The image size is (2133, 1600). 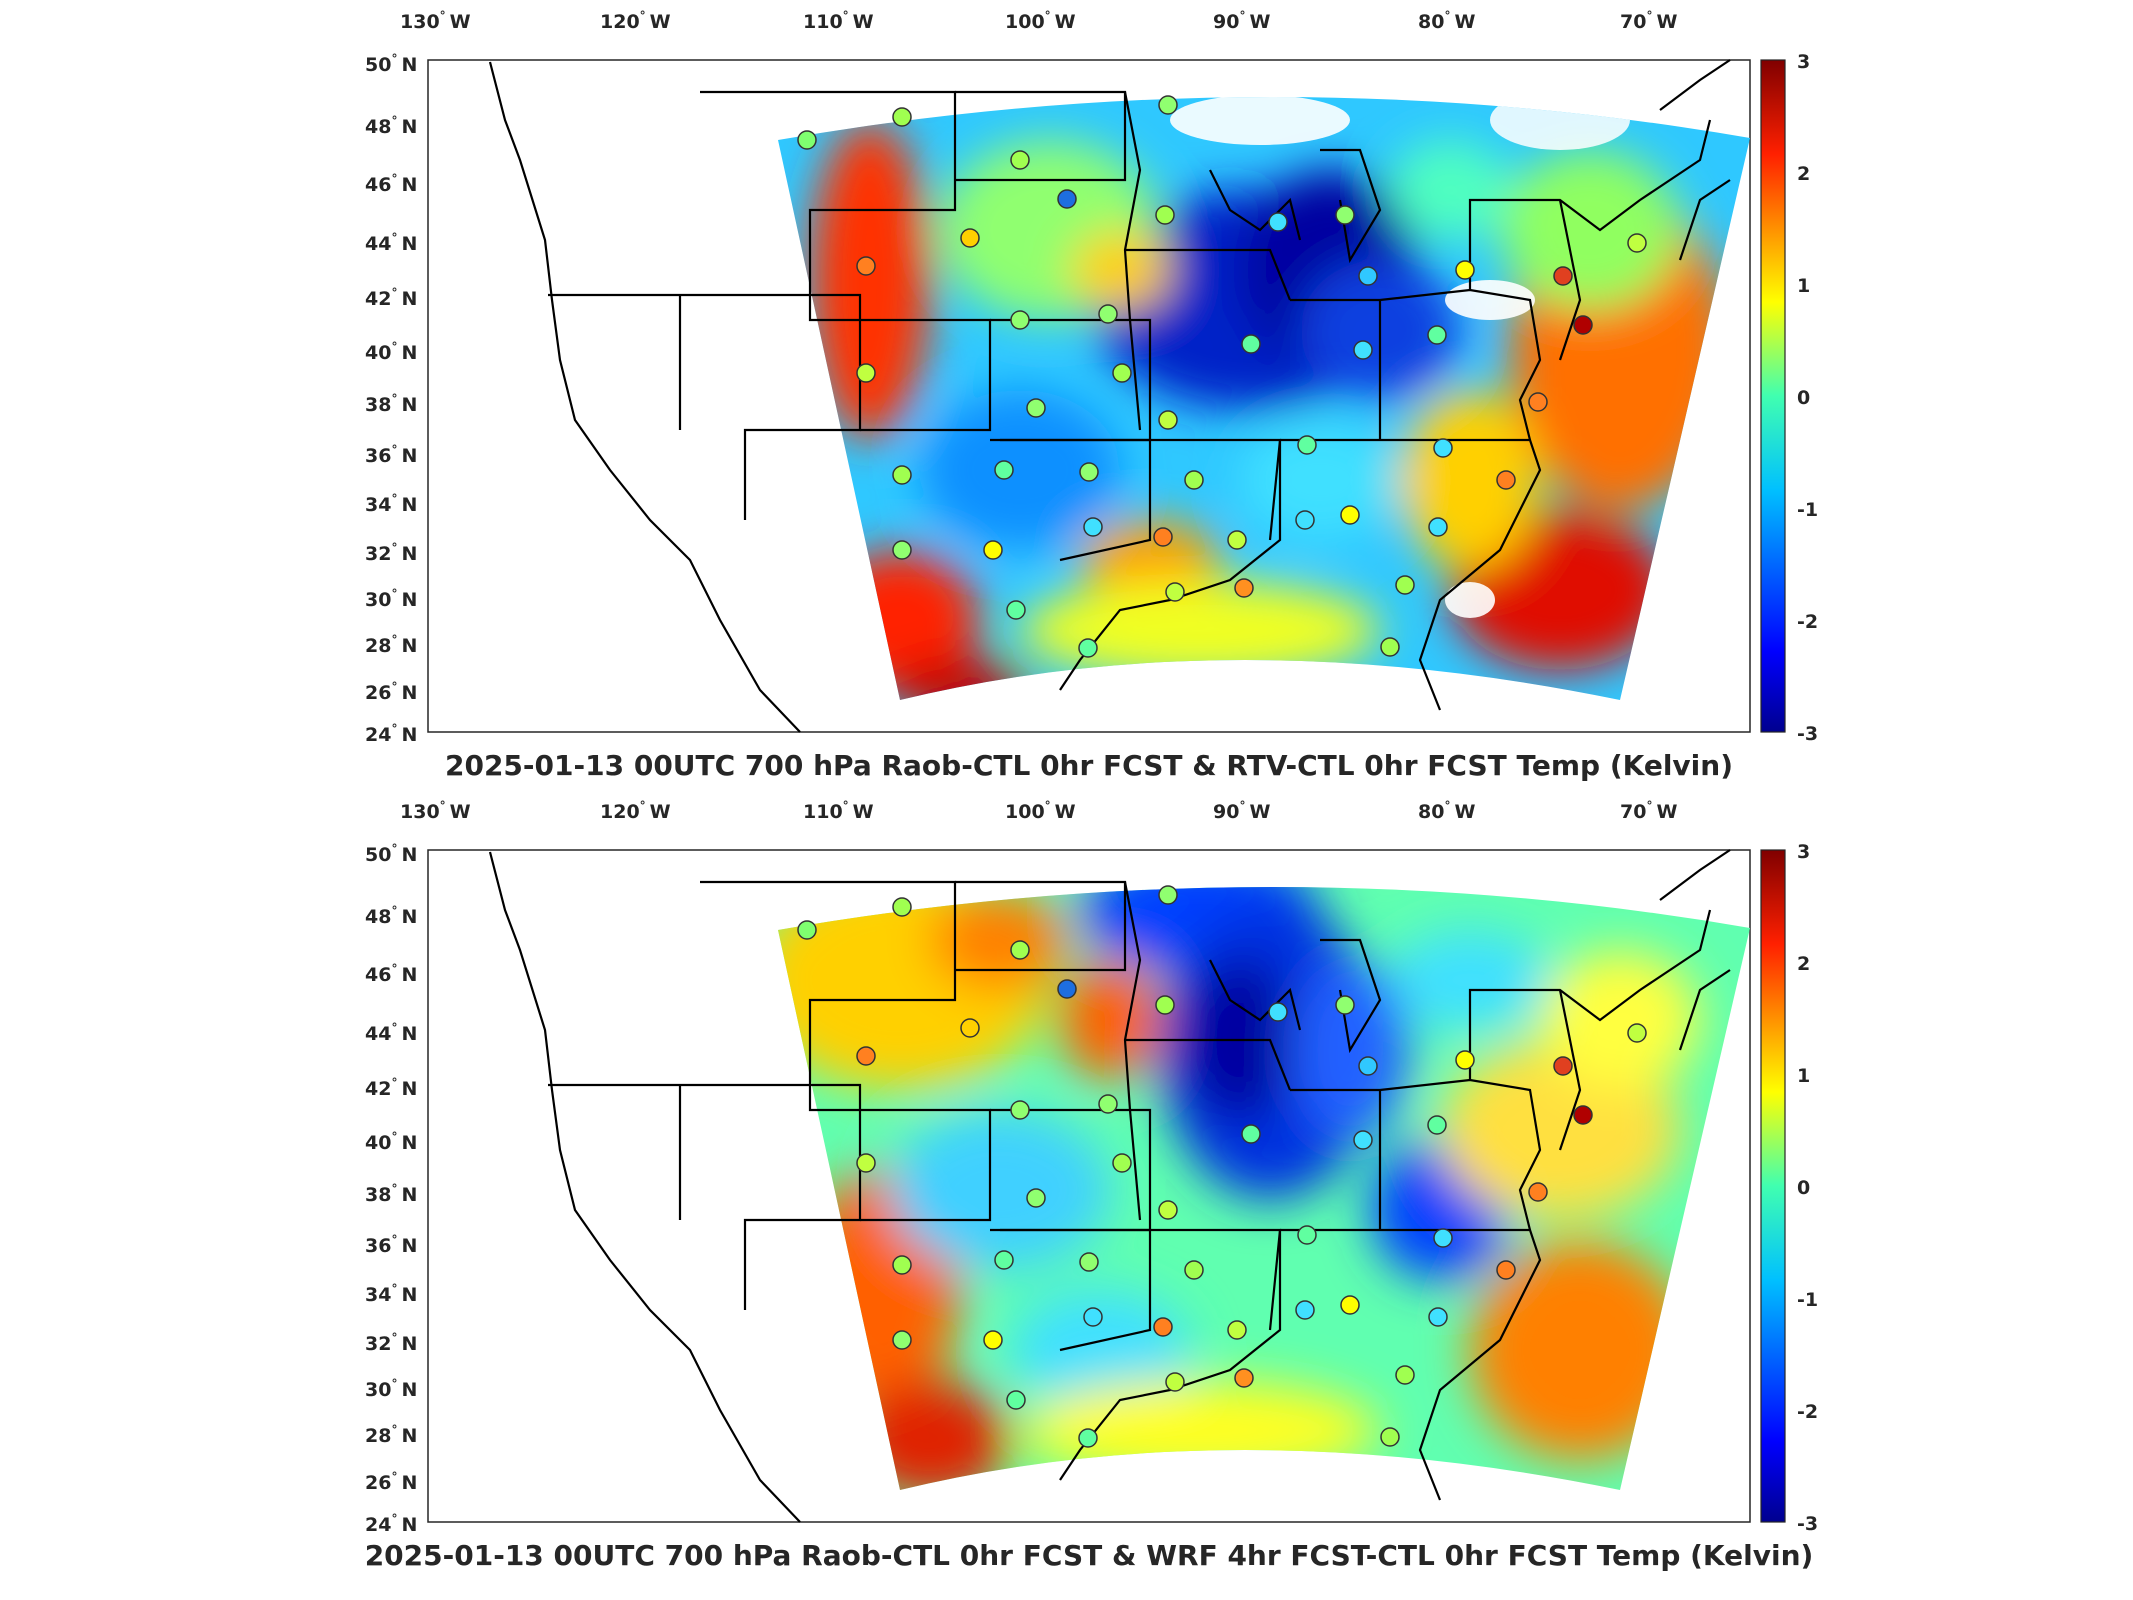 What do you see at coordinates (1067, 199) in the screenshot?
I see `station-marker` at bounding box center [1067, 199].